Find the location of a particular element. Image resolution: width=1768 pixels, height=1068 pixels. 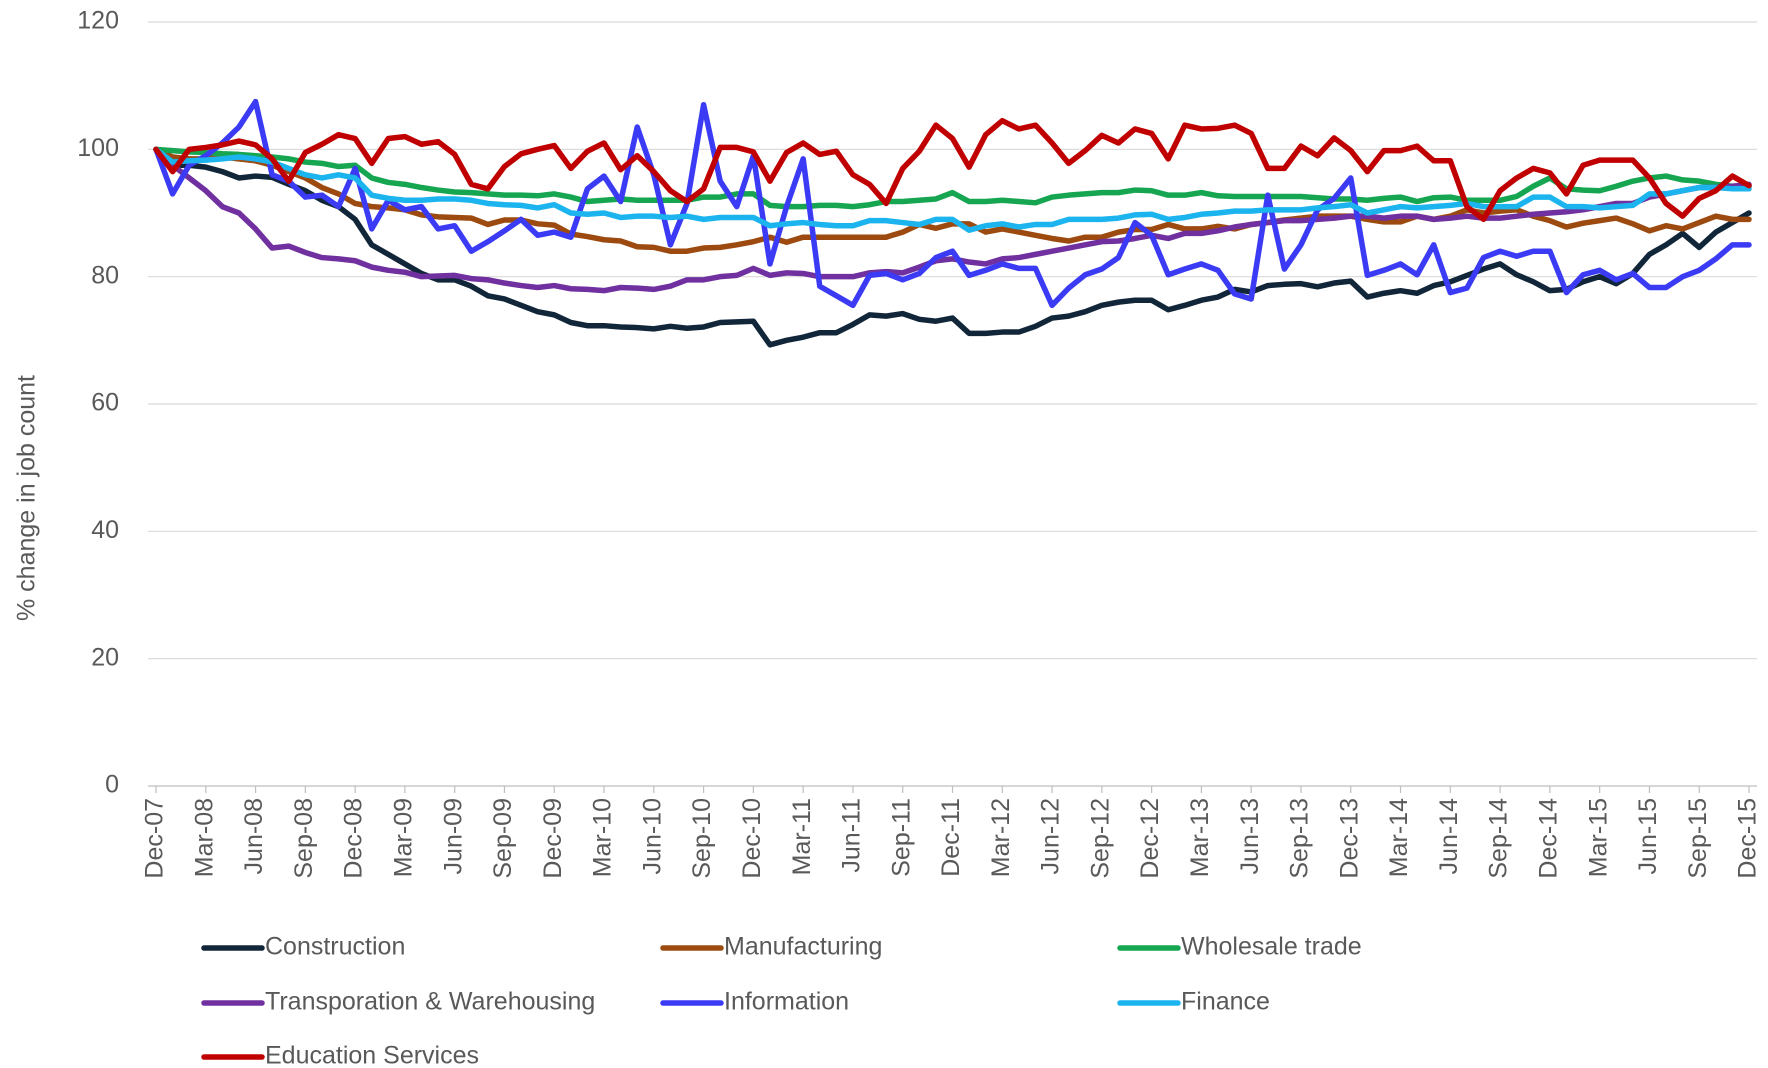

x-tick-label: Mar-13 is located at coordinates (1200, 837).